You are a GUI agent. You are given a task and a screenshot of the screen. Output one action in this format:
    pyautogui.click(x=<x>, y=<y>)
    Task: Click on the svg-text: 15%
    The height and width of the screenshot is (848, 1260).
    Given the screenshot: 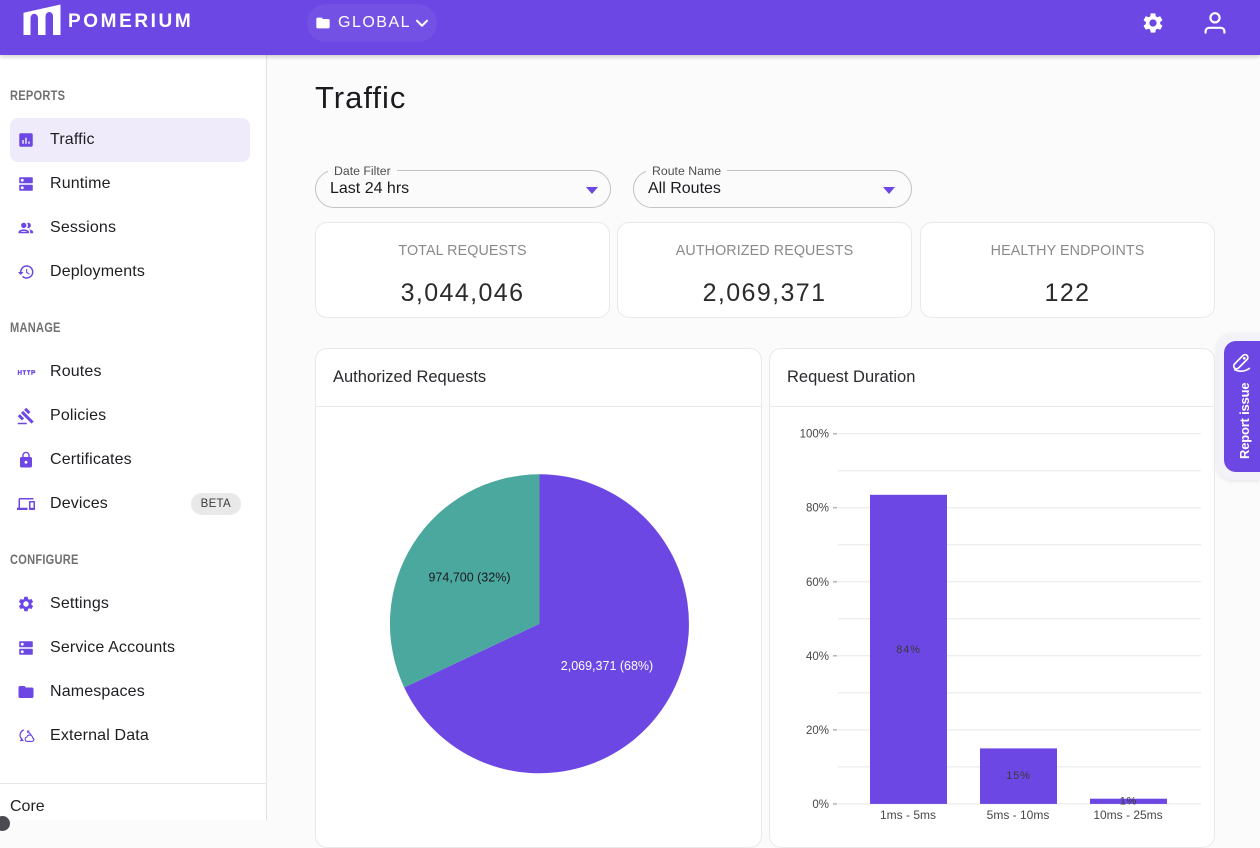 What is the action you would take?
    pyautogui.click(x=1018, y=776)
    